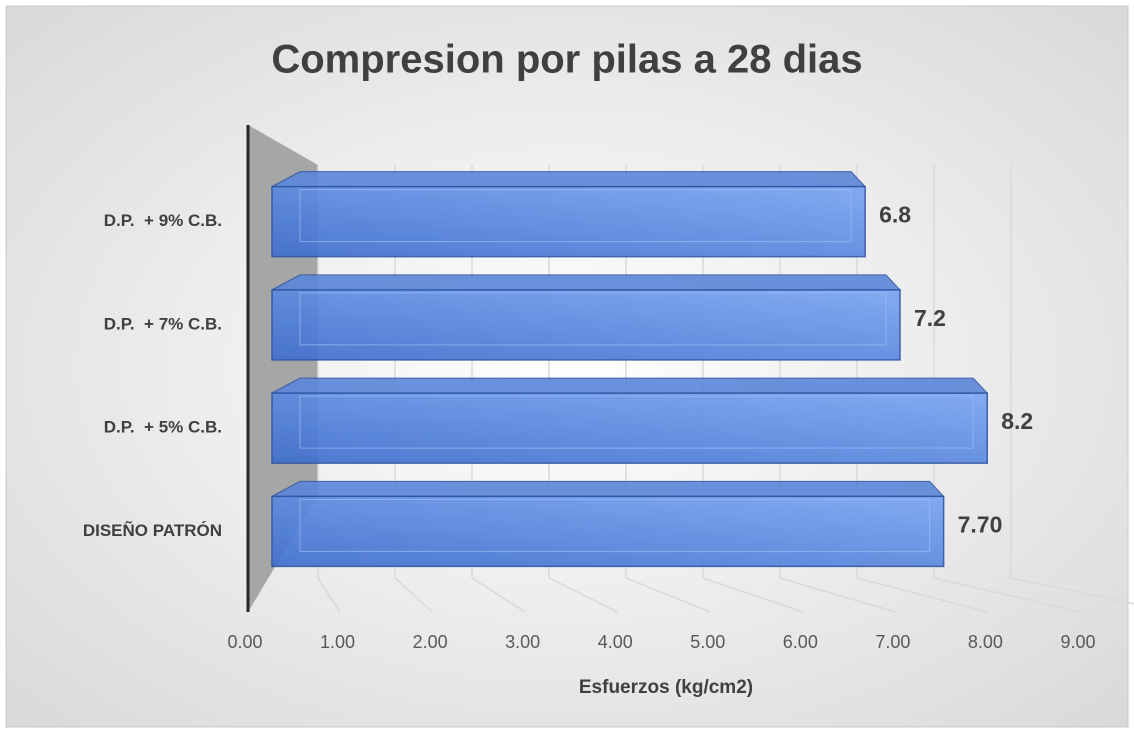 The height and width of the screenshot is (738, 1134). What do you see at coordinates (1077, 642) in the screenshot?
I see `x-tick-label: 9.00` at bounding box center [1077, 642].